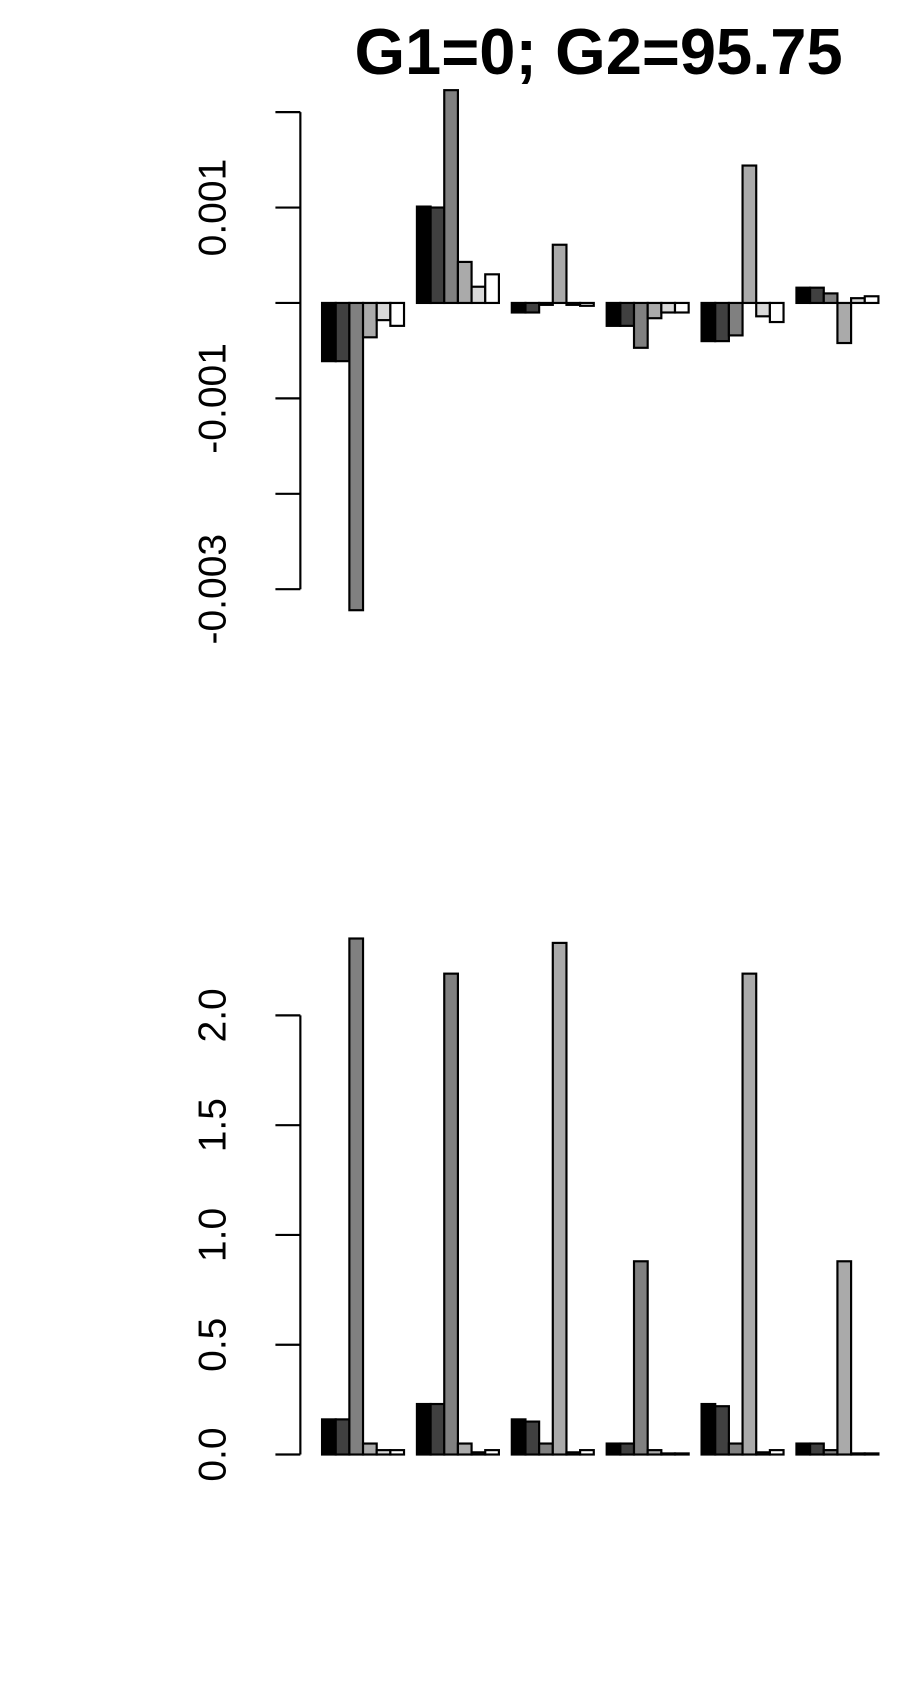 The height and width of the screenshot is (1700, 900). What do you see at coordinates (213, 1125) in the screenshot?
I see `y-tick-label: 1.5` at bounding box center [213, 1125].